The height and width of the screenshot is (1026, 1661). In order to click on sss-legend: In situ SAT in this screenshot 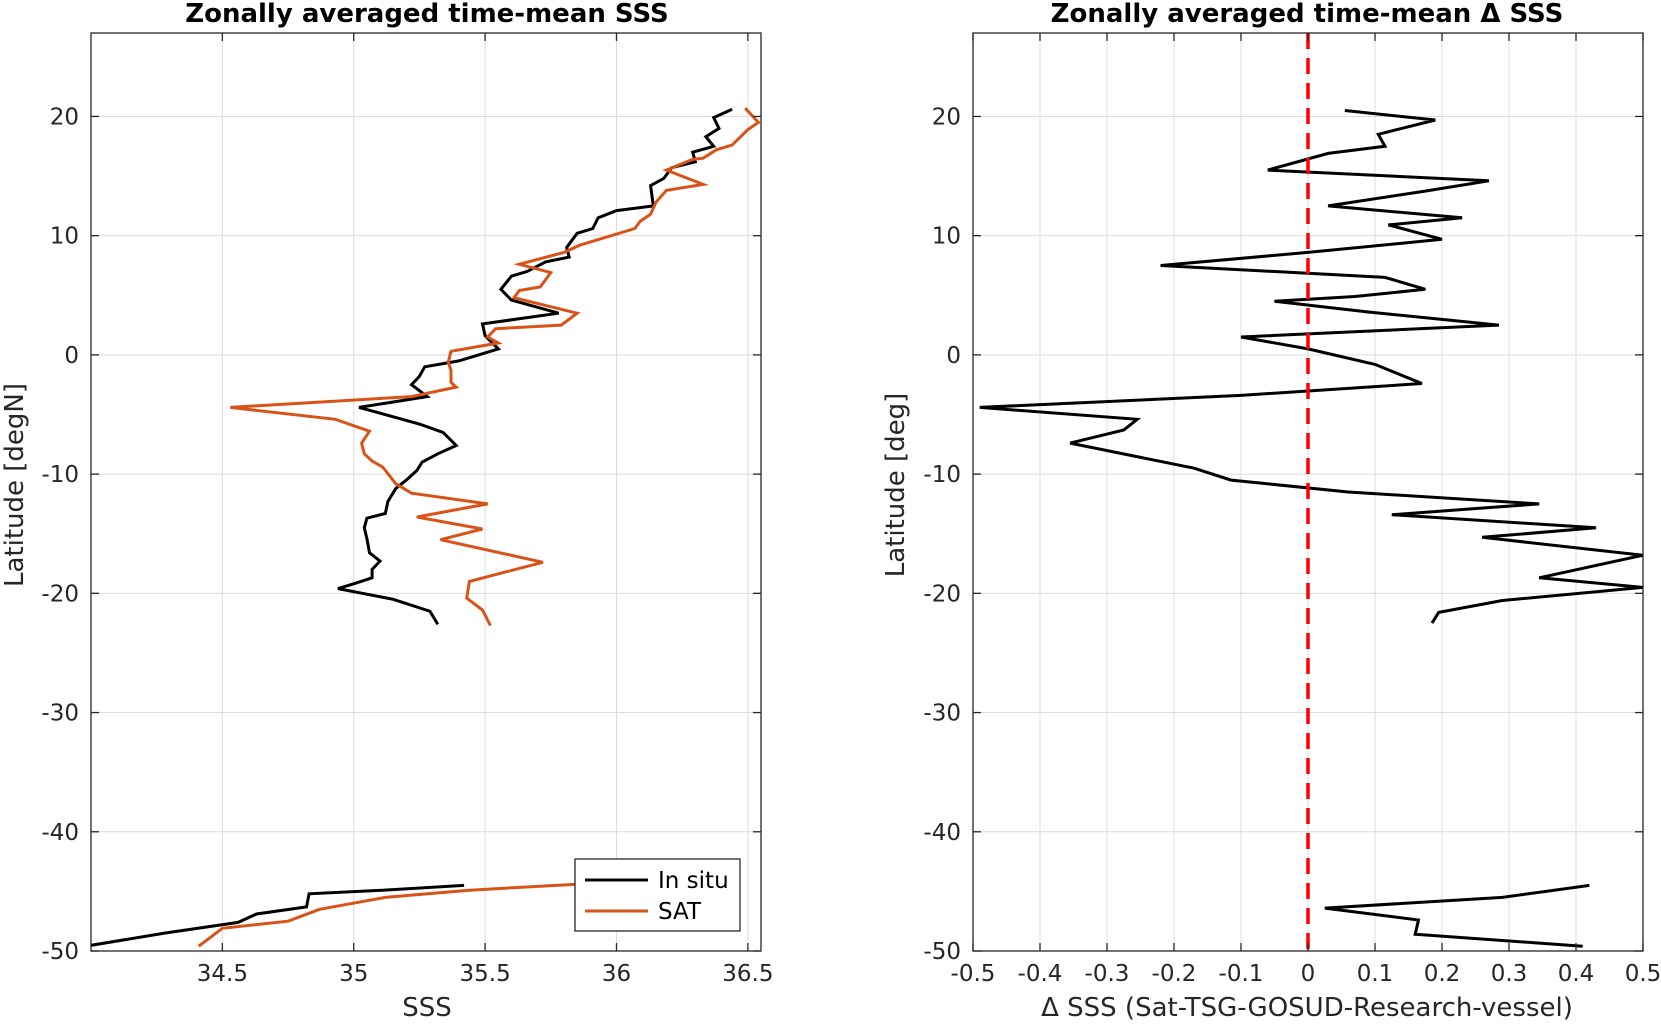, I will do `click(657, 895)`.